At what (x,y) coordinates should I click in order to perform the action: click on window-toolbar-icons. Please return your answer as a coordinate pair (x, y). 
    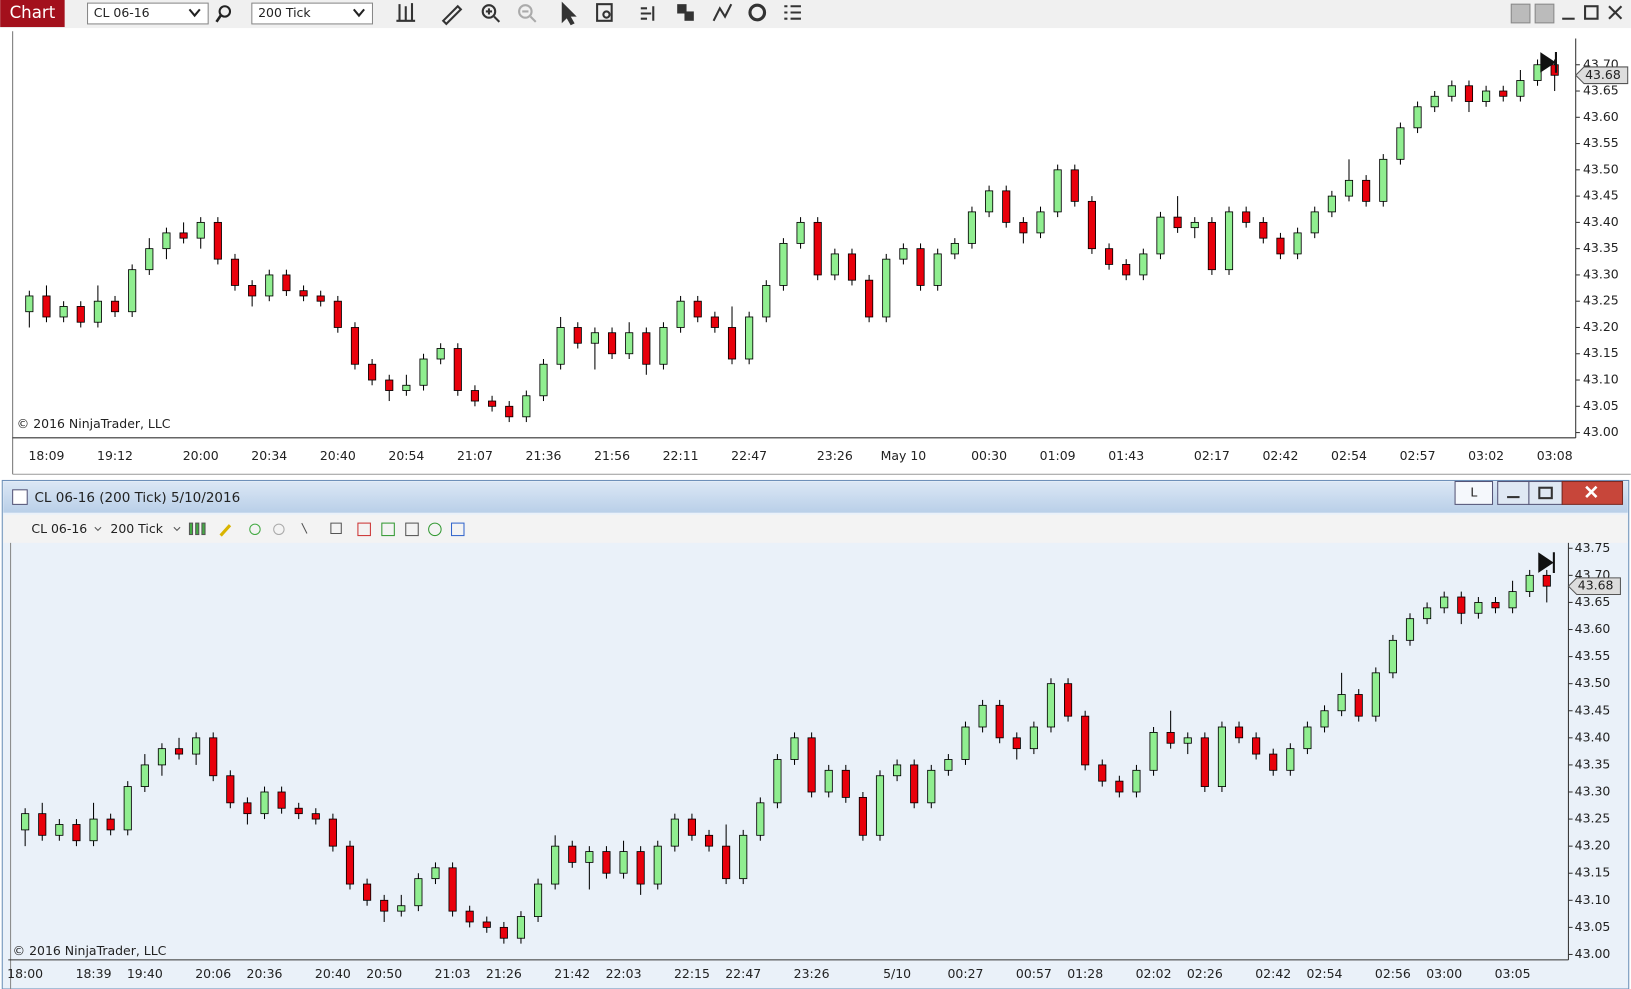
    Looking at the image, I should click on (279, 529).